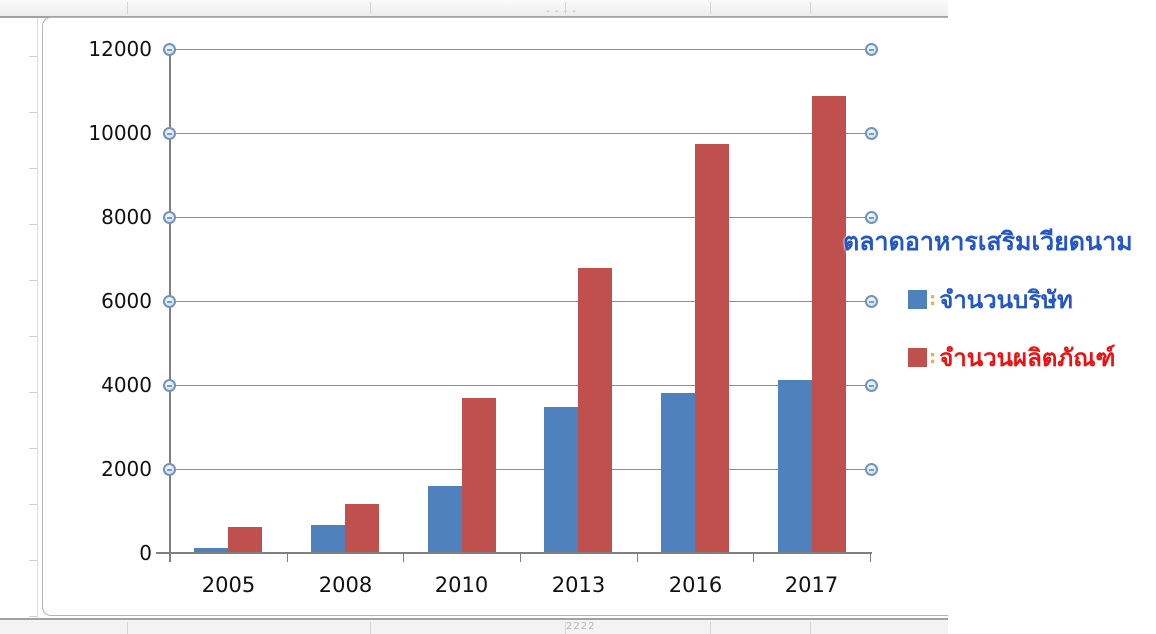 This screenshot has width=1156, height=634. I want to click on bar-2013-series0, so click(561, 480).